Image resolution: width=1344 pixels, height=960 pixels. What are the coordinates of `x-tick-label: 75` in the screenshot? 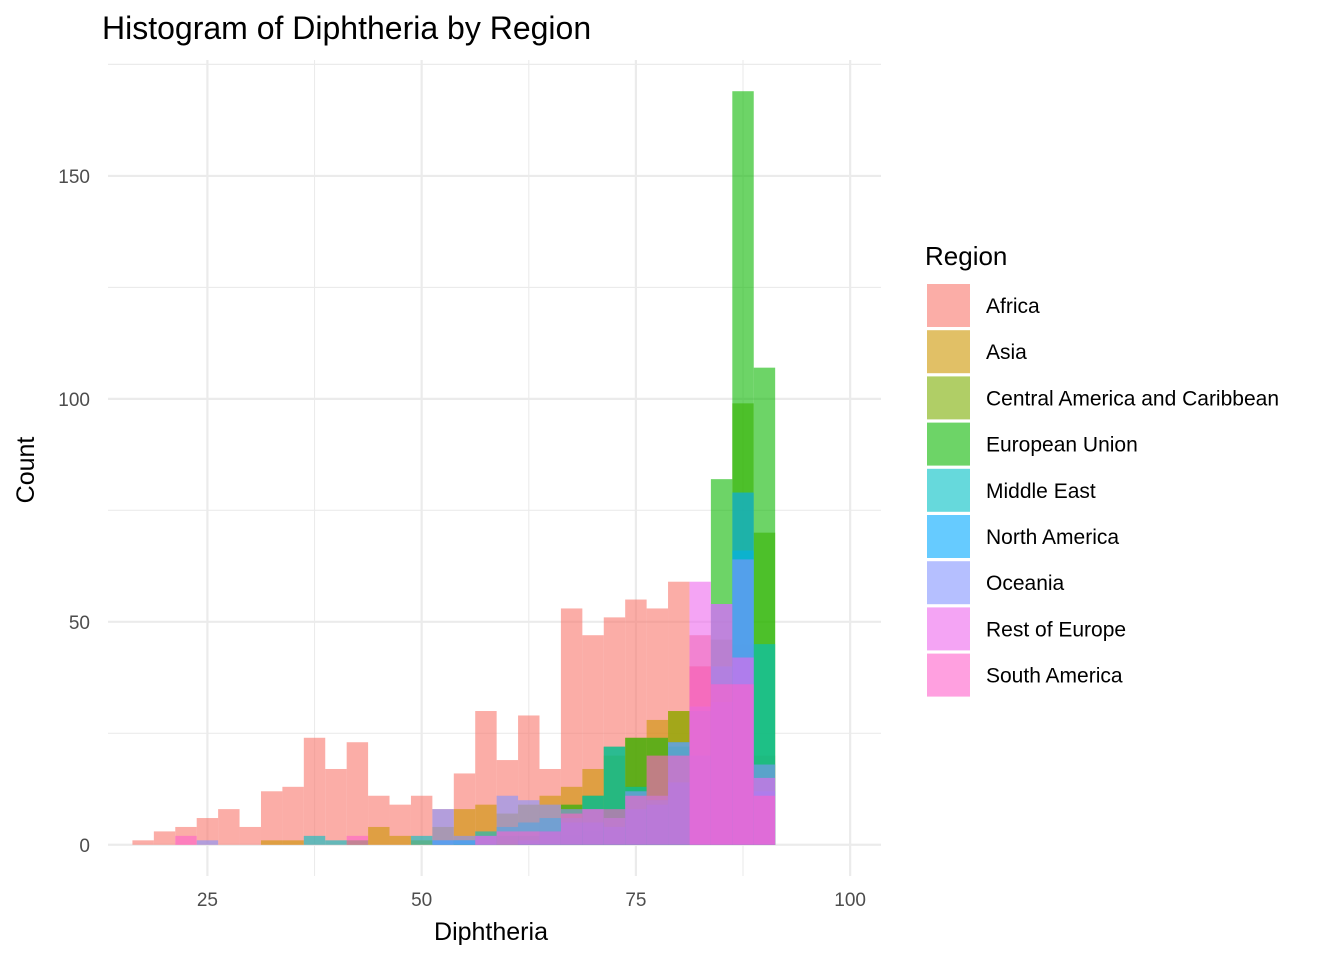 It's located at (635, 900).